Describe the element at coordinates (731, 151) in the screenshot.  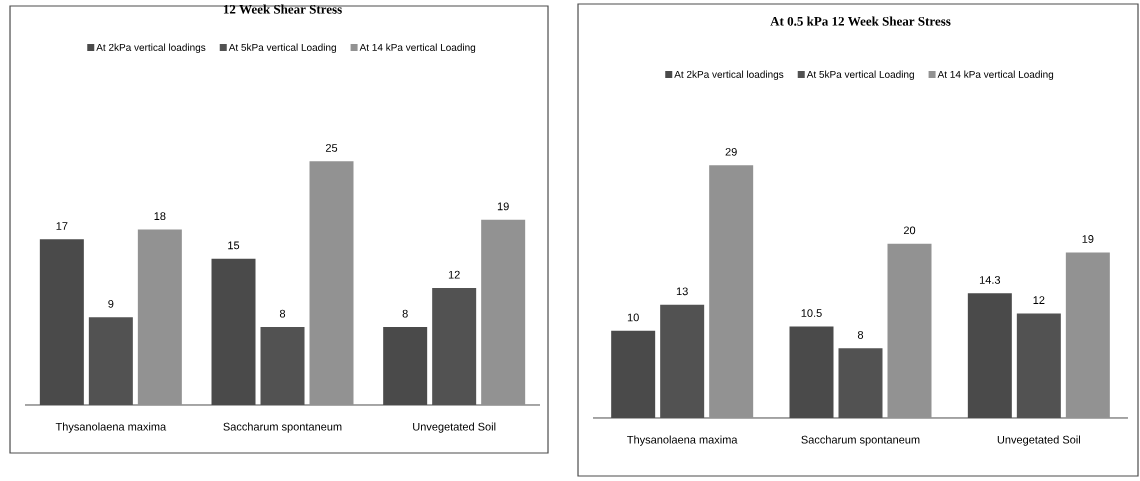
I see `data-label: 29` at that location.